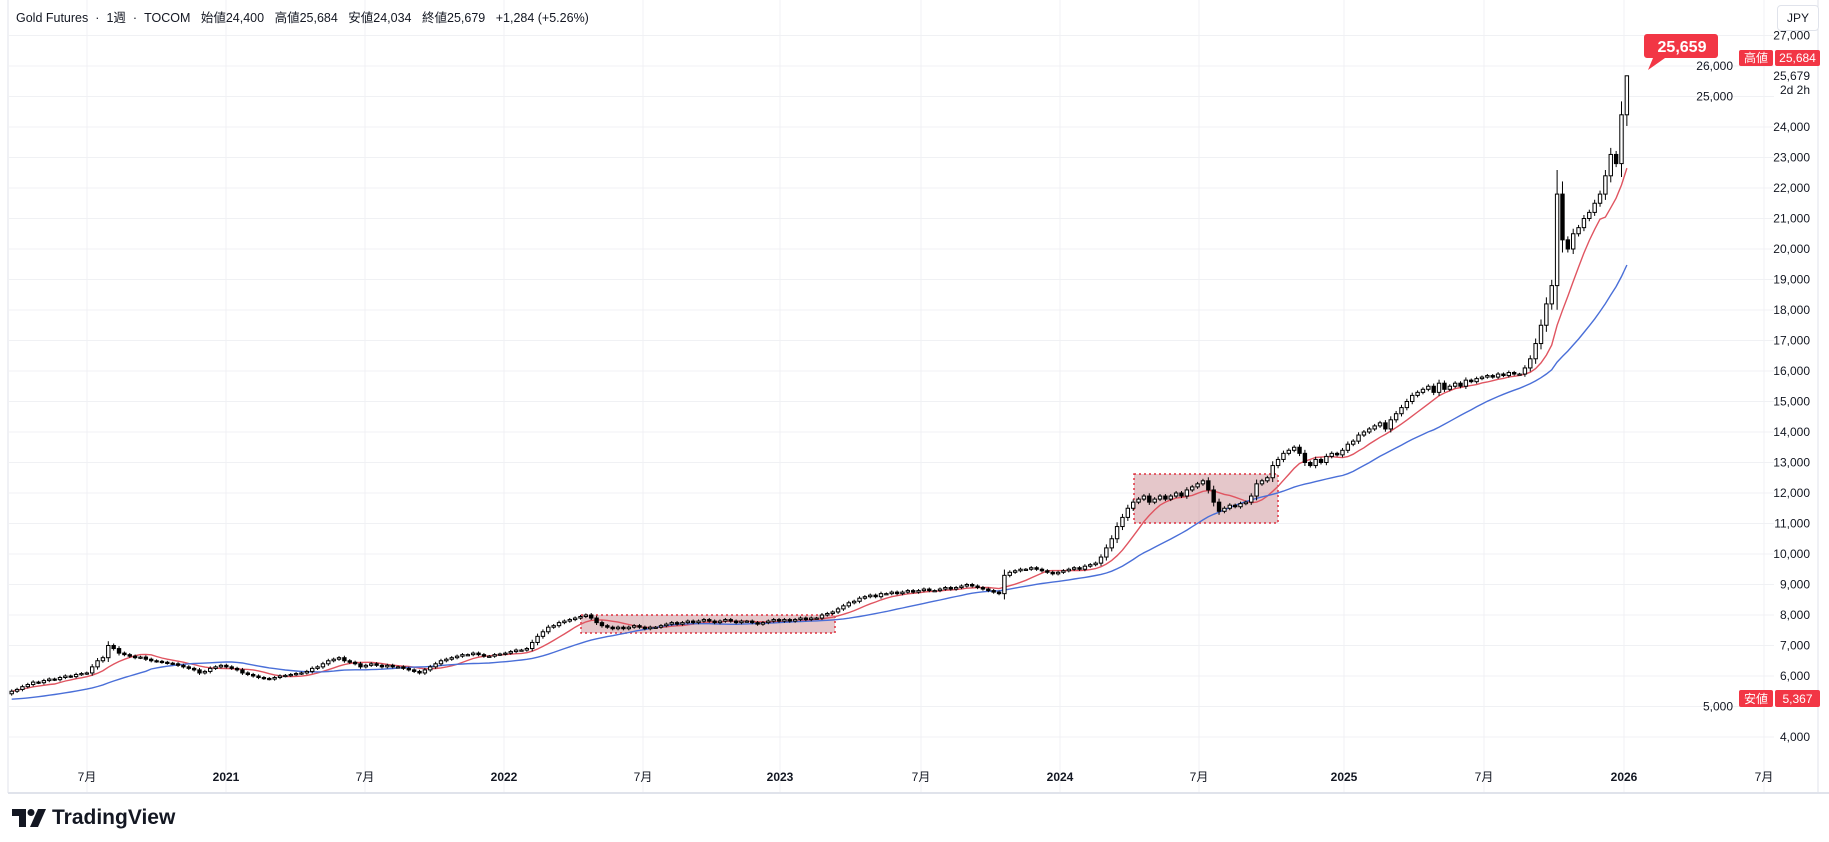  What do you see at coordinates (1791, 432) in the screenshot?
I see `price-tick-label: 14,000` at bounding box center [1791, 432].